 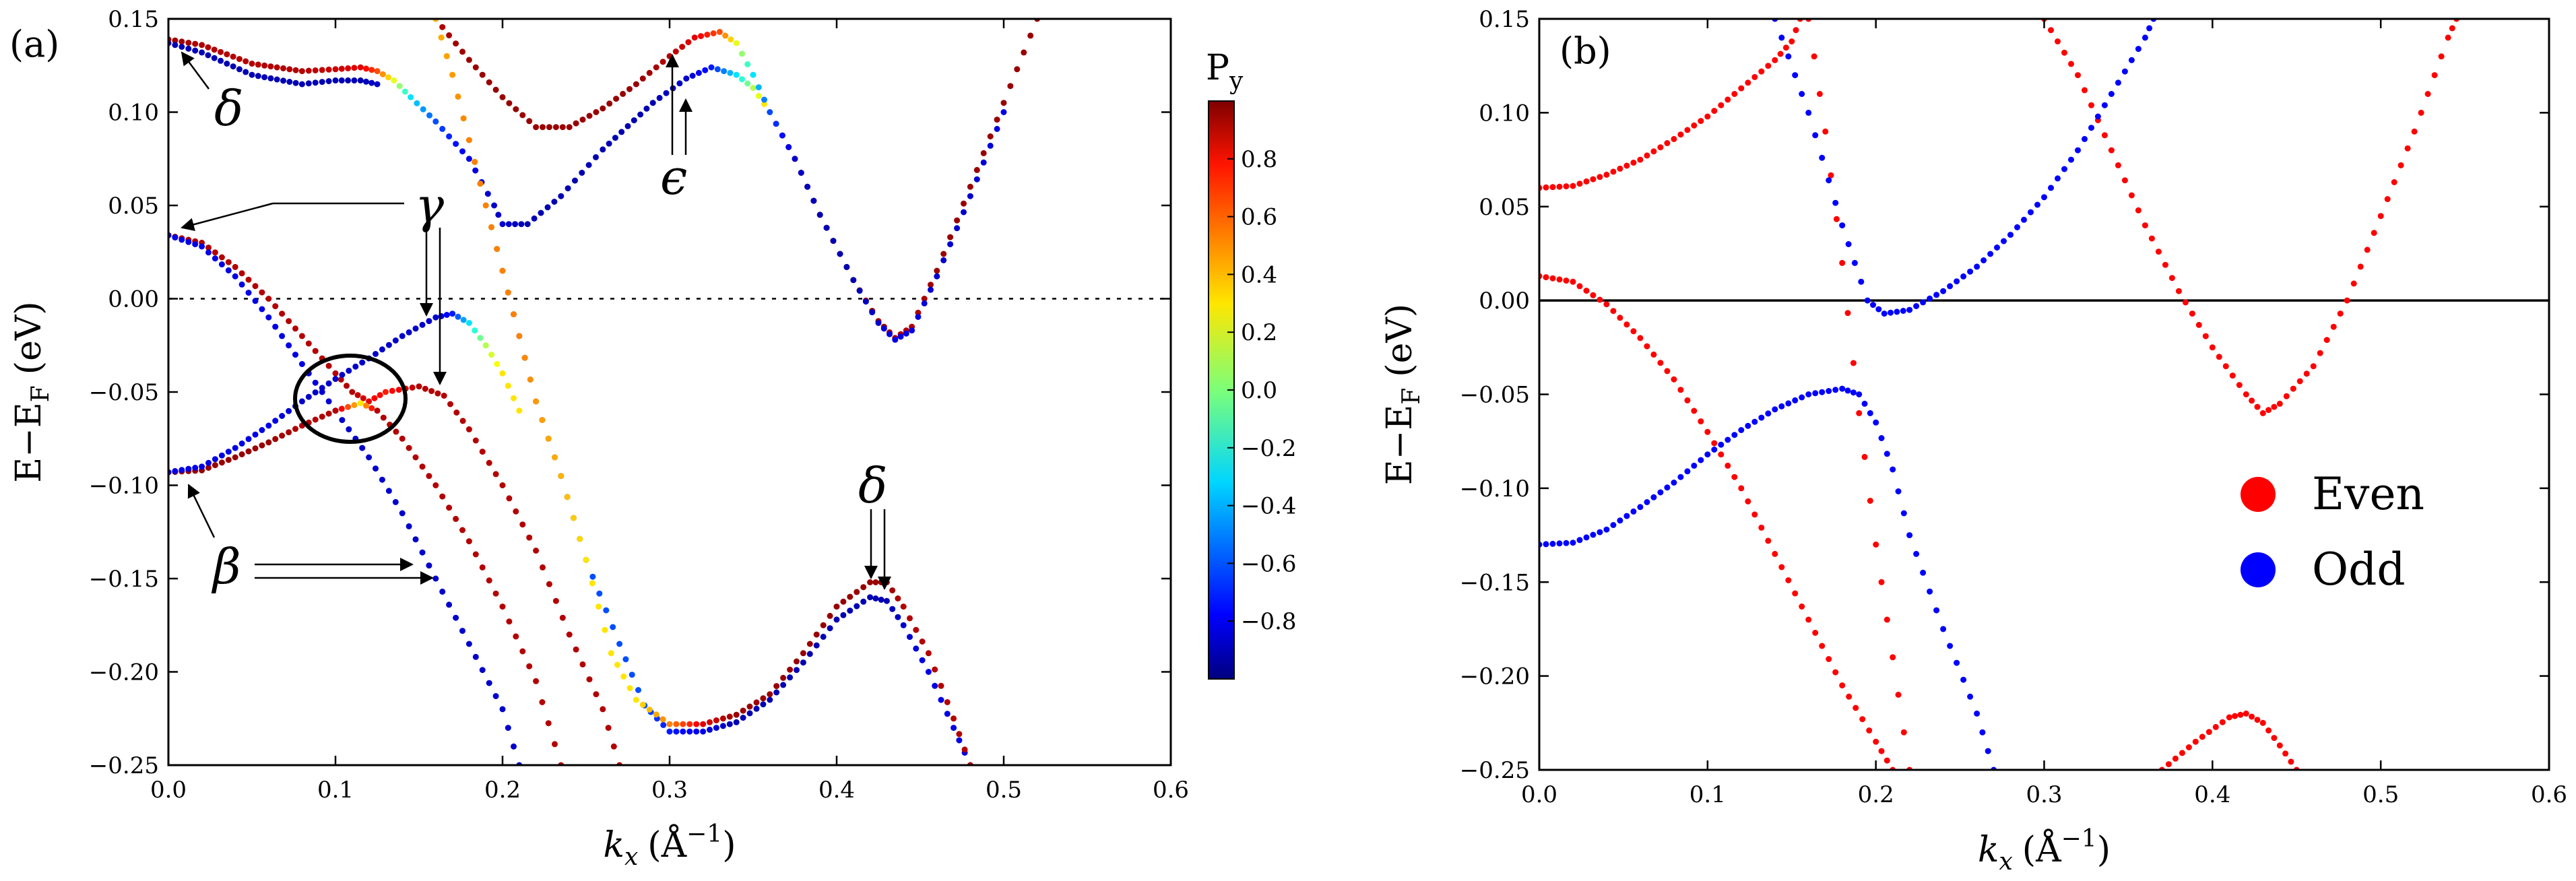 I want to click on colorbar: Py 0.8 0.6 0.4 0.2 0.0 −0.2 −0.4 −0.6 −0.8, so click(x=1251, y=364).